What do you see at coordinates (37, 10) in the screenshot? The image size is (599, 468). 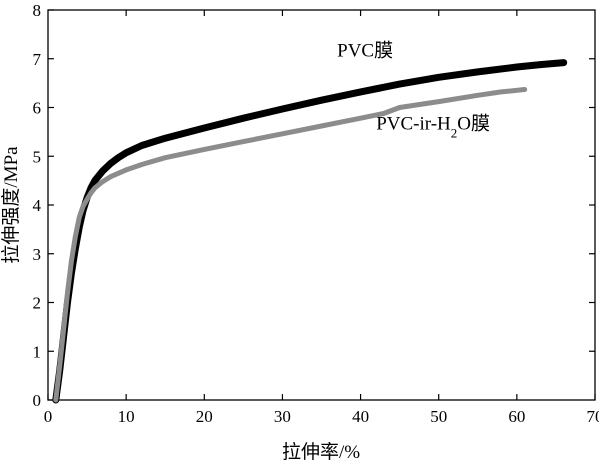 I see `y-tick-label: 8` at bounding box center [37, 10].